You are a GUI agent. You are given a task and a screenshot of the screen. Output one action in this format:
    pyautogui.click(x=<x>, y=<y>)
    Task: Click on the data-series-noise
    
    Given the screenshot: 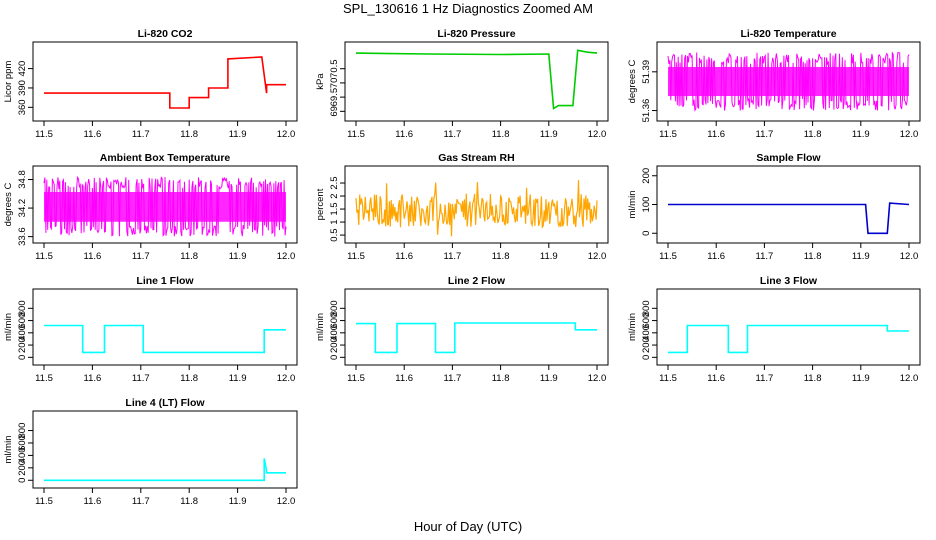 What is the action you would take?
    pyautogui.click(x=476, y=208)
    